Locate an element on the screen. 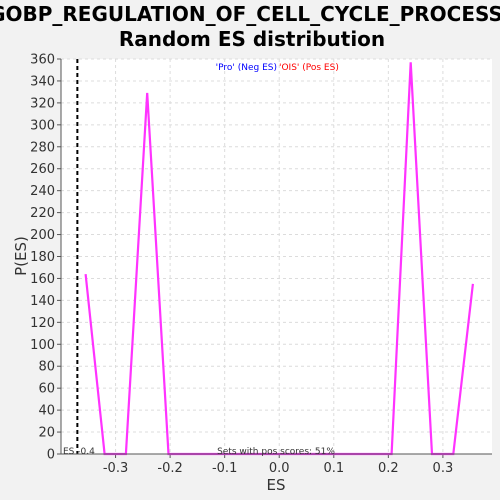 Image resolution: width=500 pixels, height=500 pixels. x-axis-label: ES is located at coordinates (276, 485).